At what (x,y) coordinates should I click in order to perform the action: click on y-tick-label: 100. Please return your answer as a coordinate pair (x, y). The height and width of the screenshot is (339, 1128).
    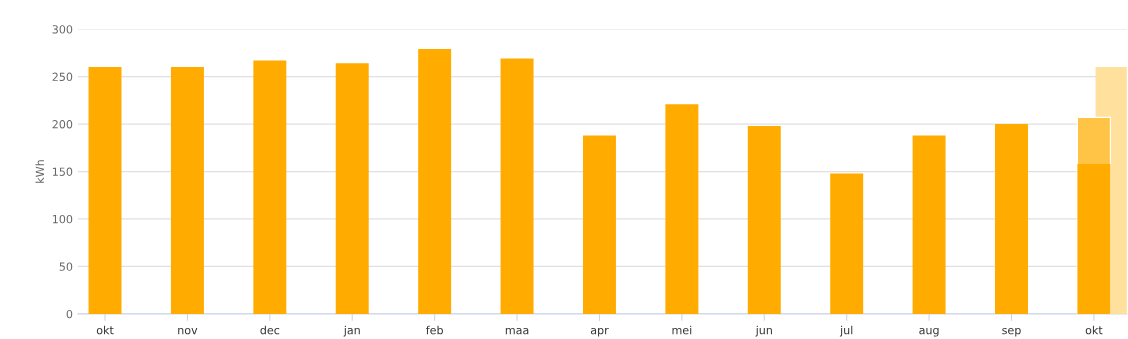
    Looking at the image, I should click on (62, 219).